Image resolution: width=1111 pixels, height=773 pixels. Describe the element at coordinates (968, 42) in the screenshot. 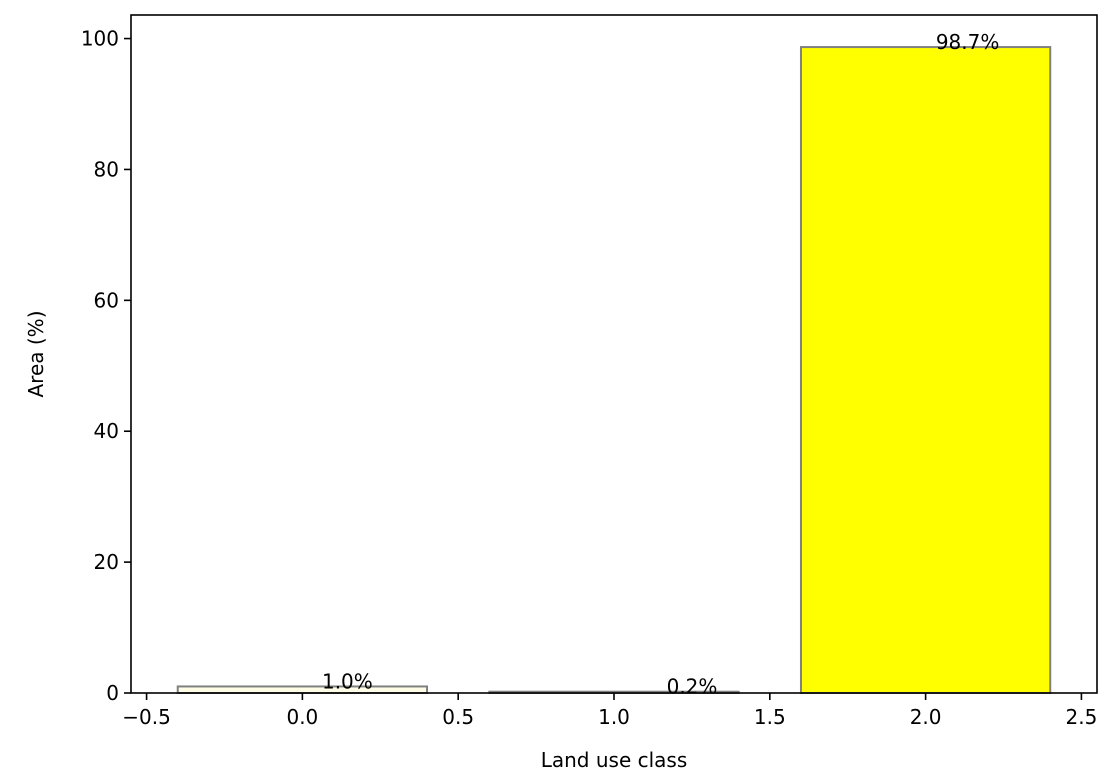

I see `data-label-2: 98.7%` at that location.